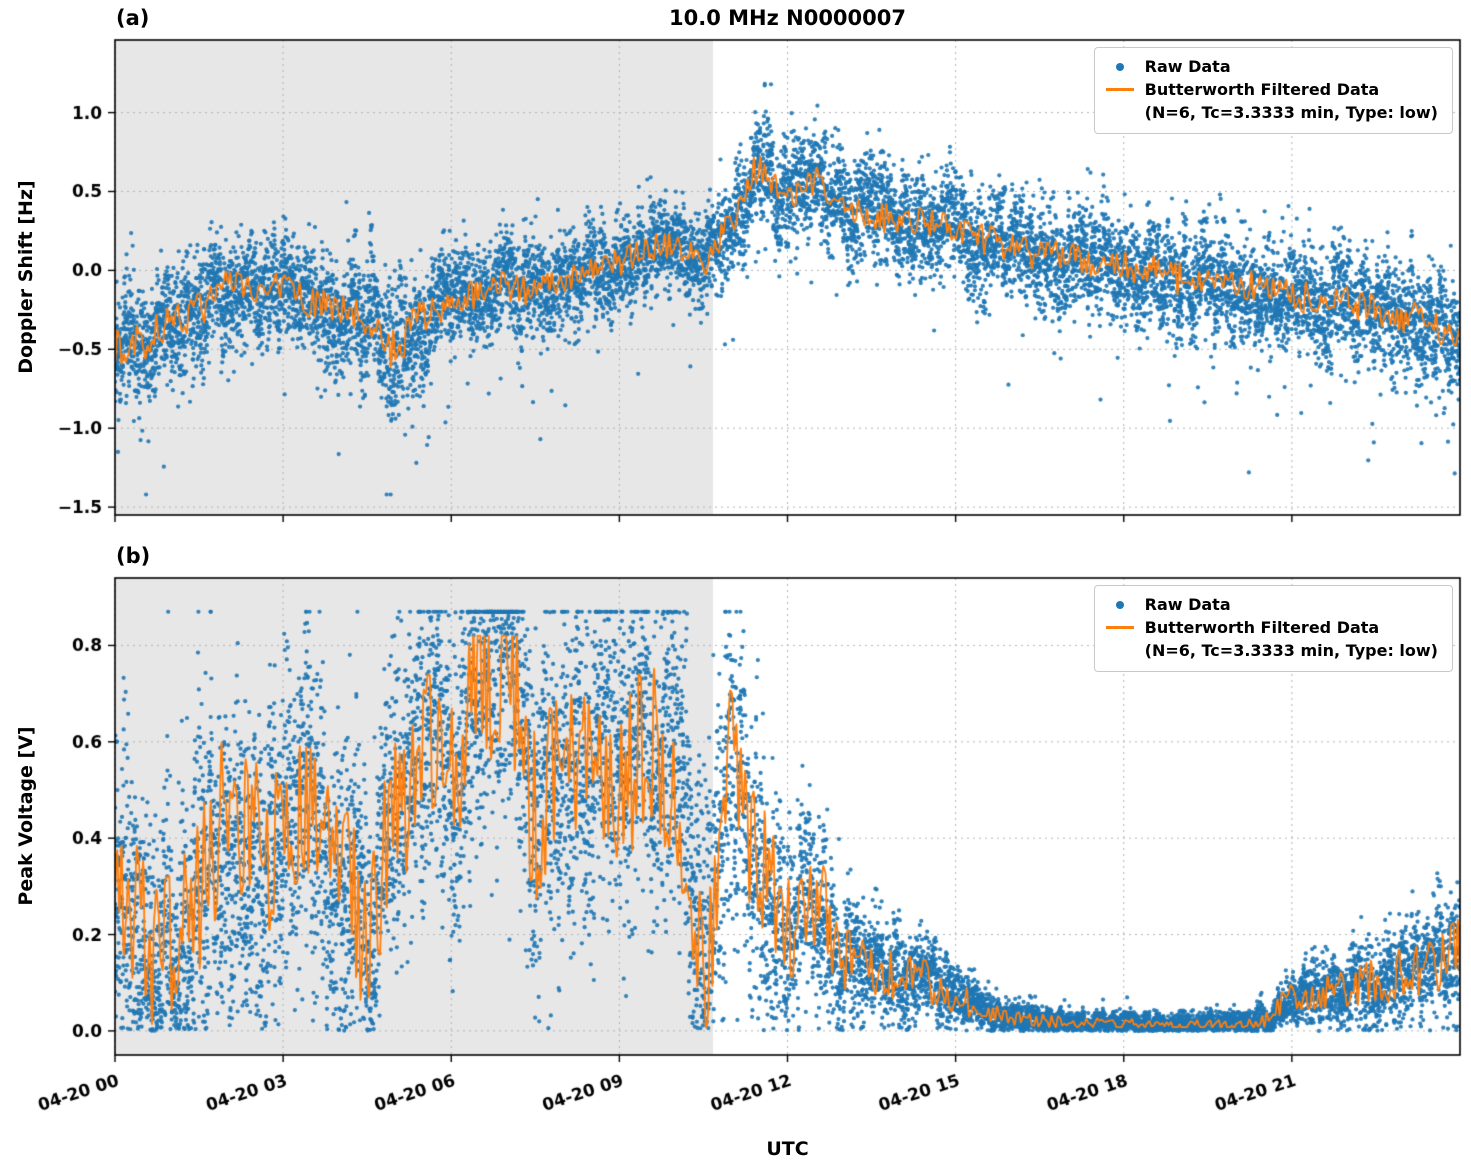  Describe the element at coordinates (133, 556) in the screenshot. I see `panel-b-label: (b)` at that location.